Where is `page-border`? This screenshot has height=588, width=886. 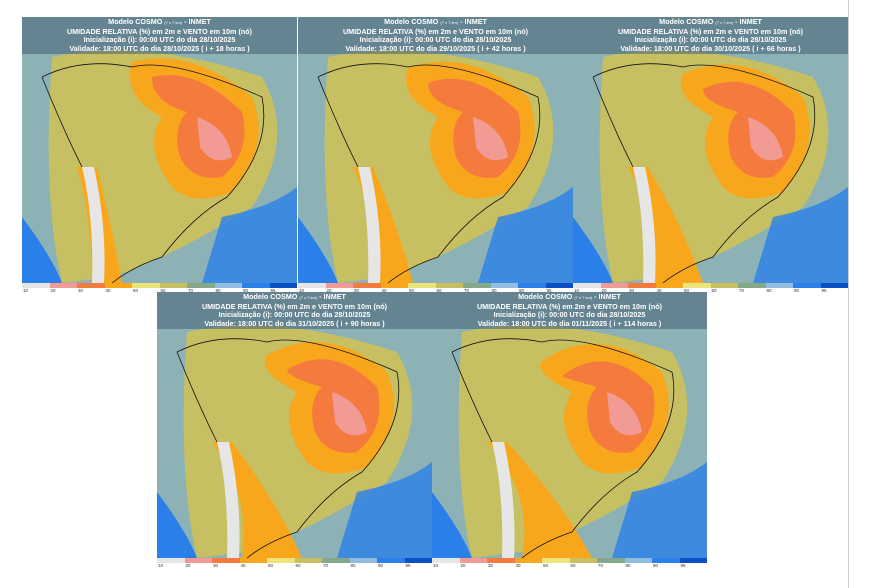 page-border is located at coordinates (848, 294).